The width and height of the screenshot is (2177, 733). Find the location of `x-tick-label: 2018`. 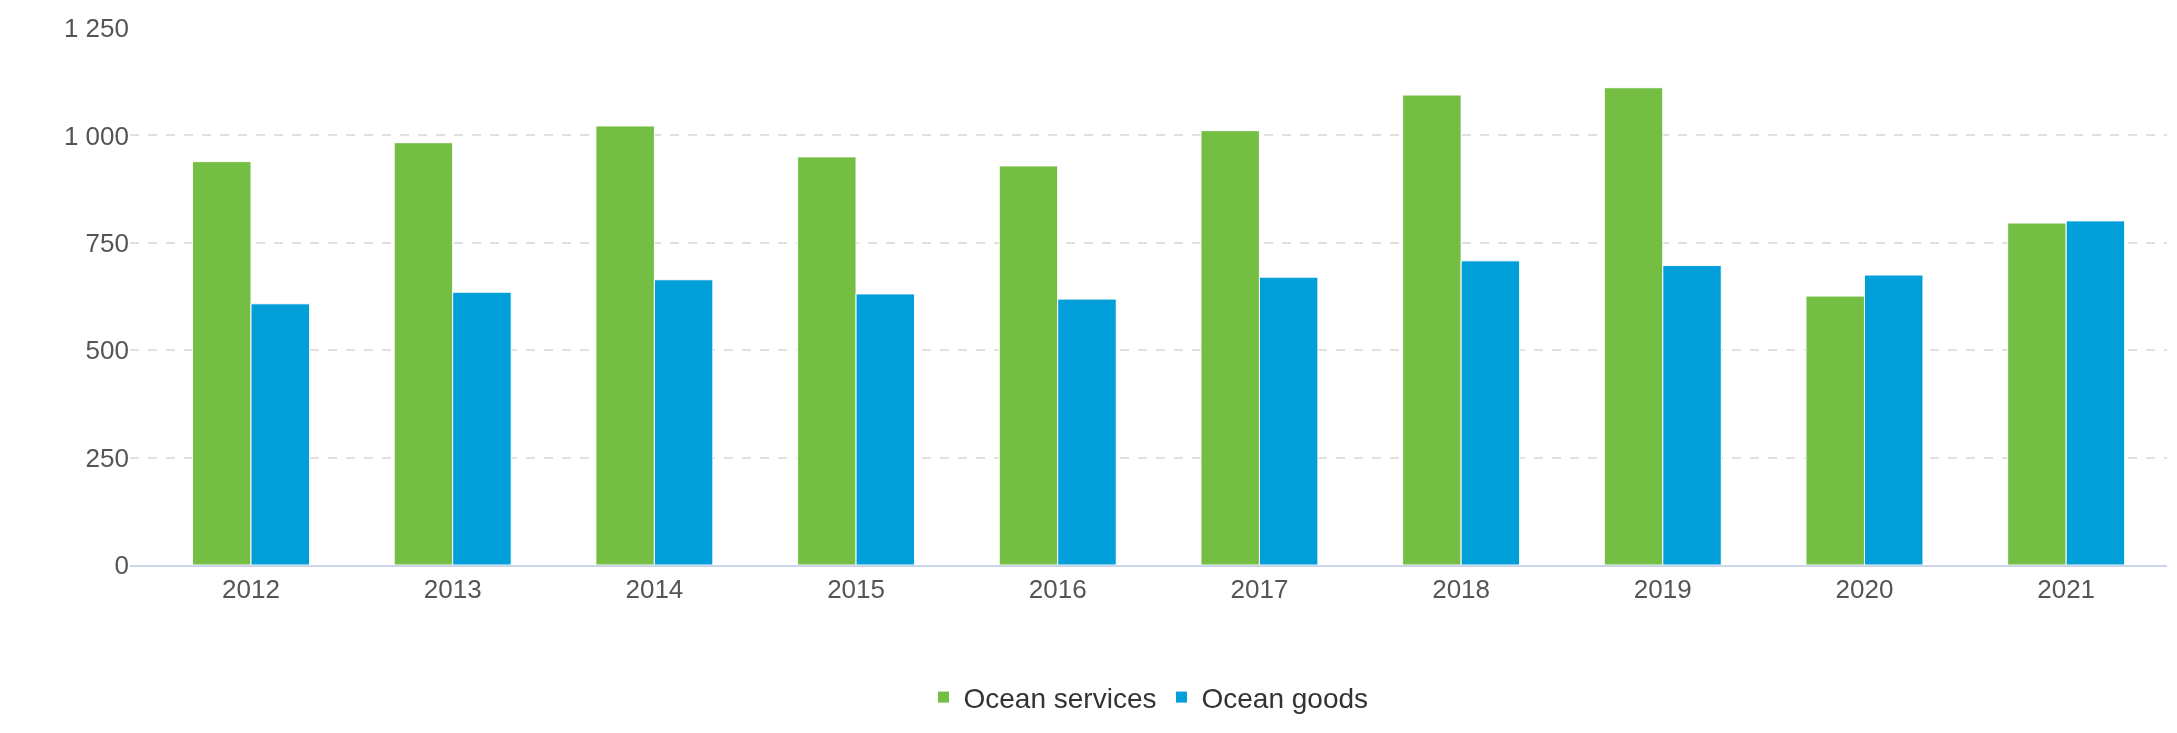

x-tick-label: 2018 is located at coordinates (1461, 589).